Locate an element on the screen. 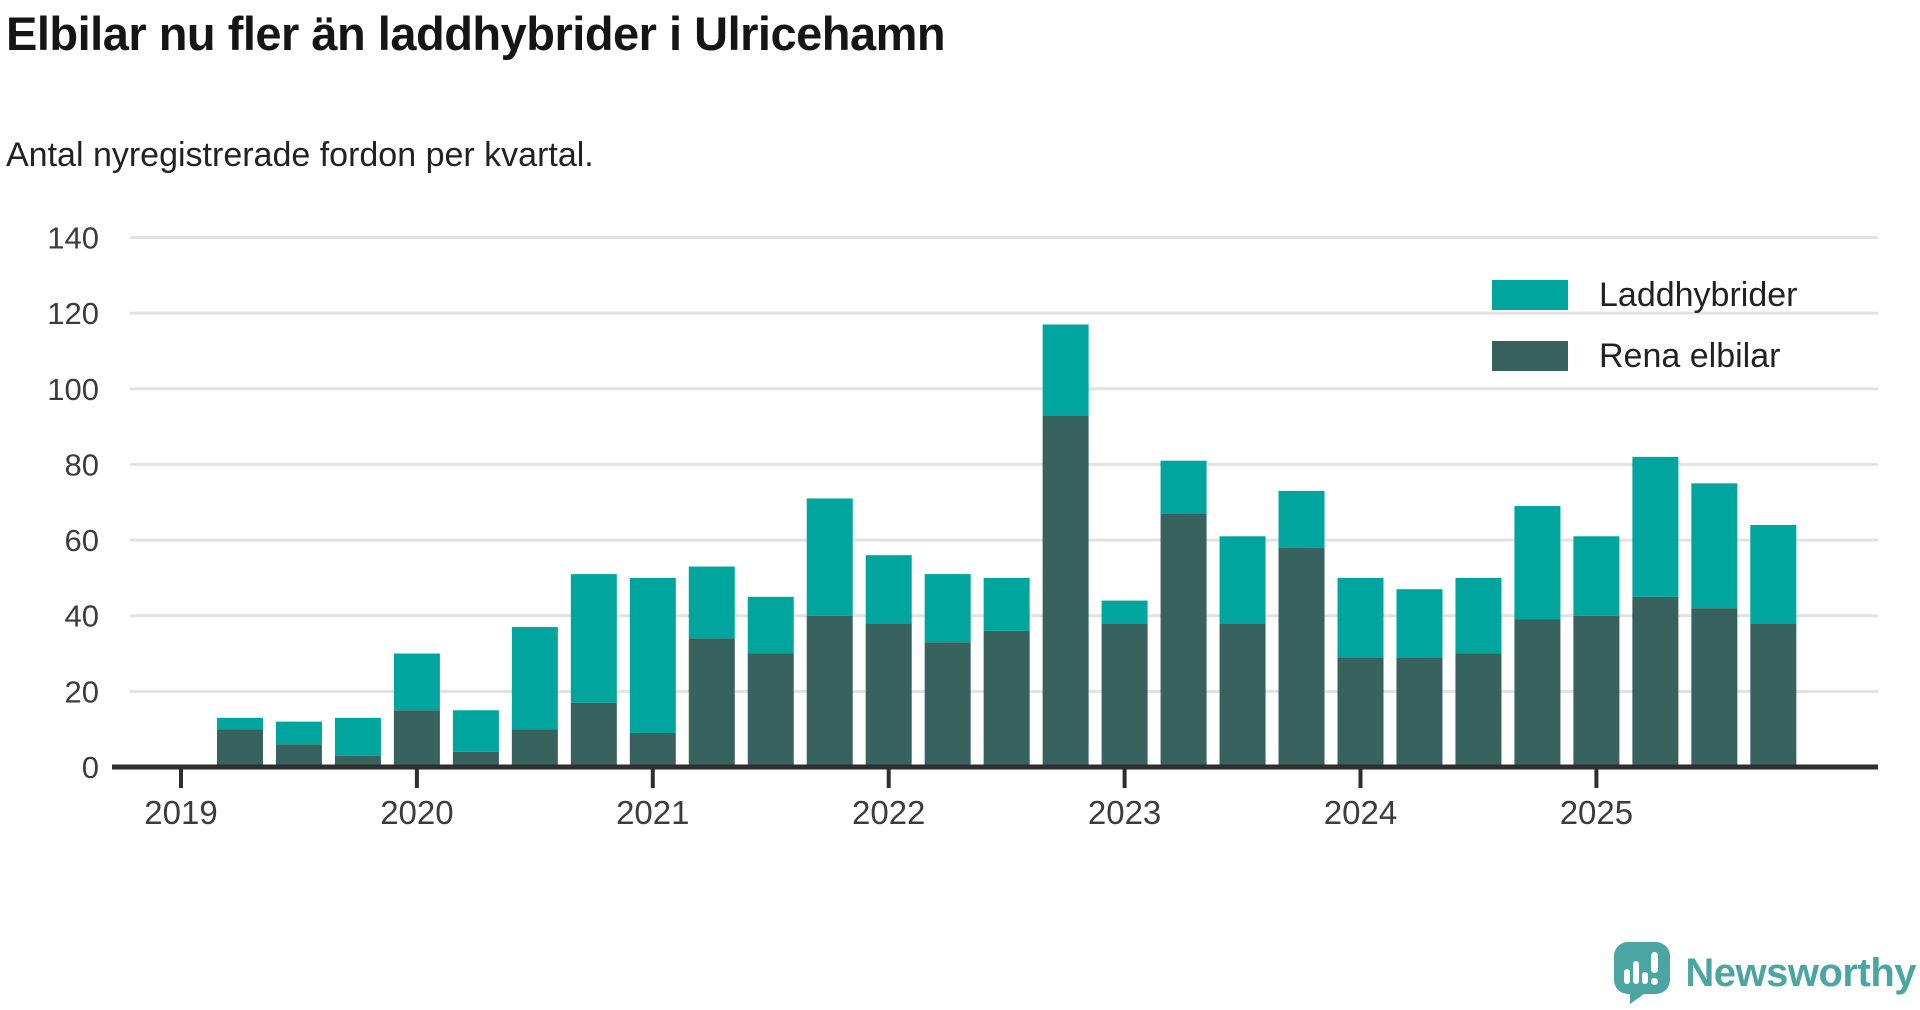 The height and width of the screenshot is (1010, 1920). y-axis-tick-label: 80 is located at coordinates (82, 464).